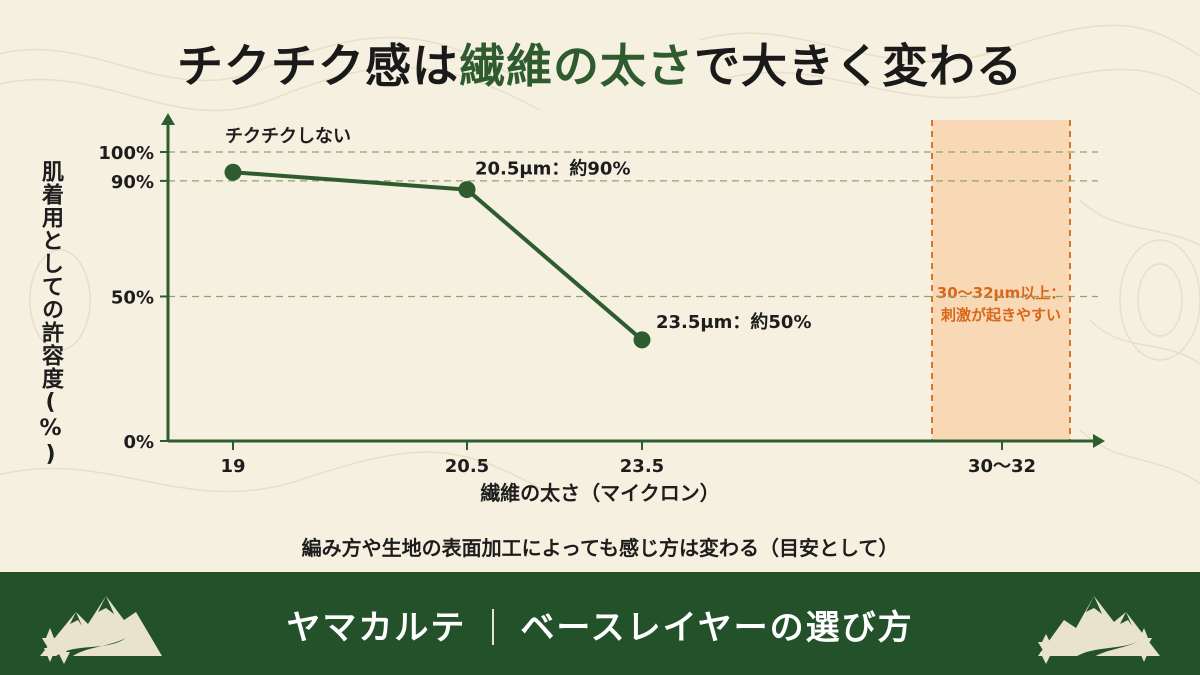 The image size is (1200, 675). I want to click on footer-divider, so click(493, 626).